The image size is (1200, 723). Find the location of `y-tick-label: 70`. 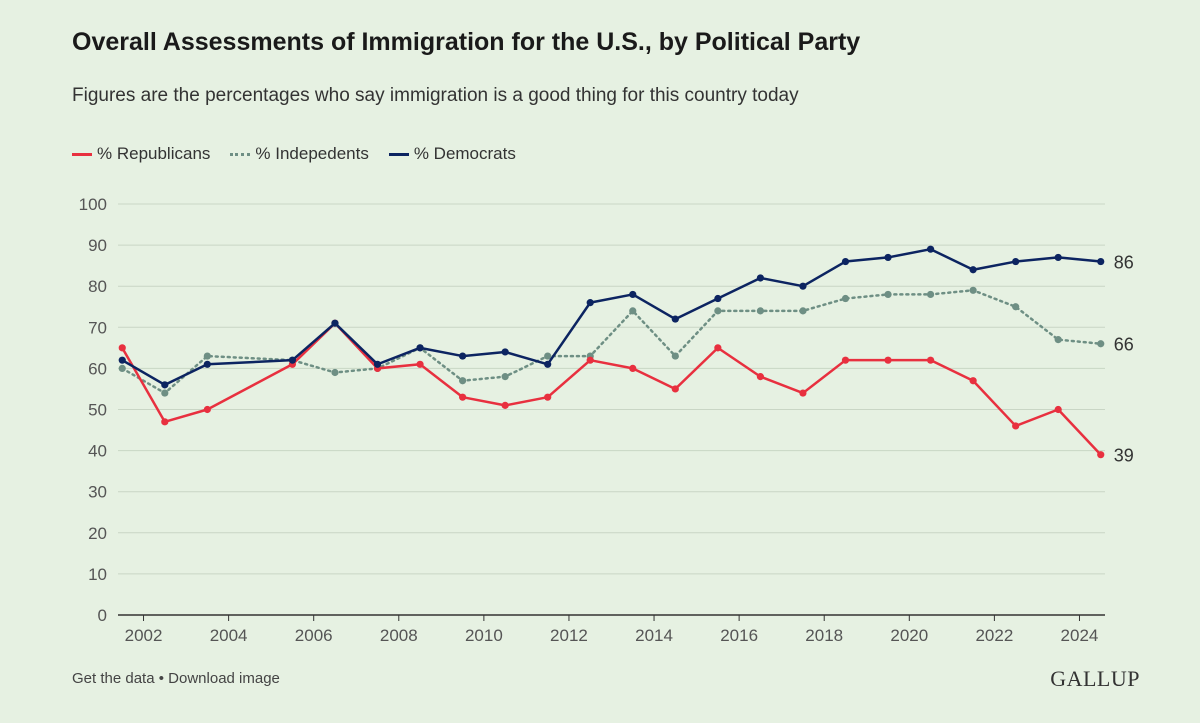

y-tick-label: 70 is located at coordinates (97, 327).